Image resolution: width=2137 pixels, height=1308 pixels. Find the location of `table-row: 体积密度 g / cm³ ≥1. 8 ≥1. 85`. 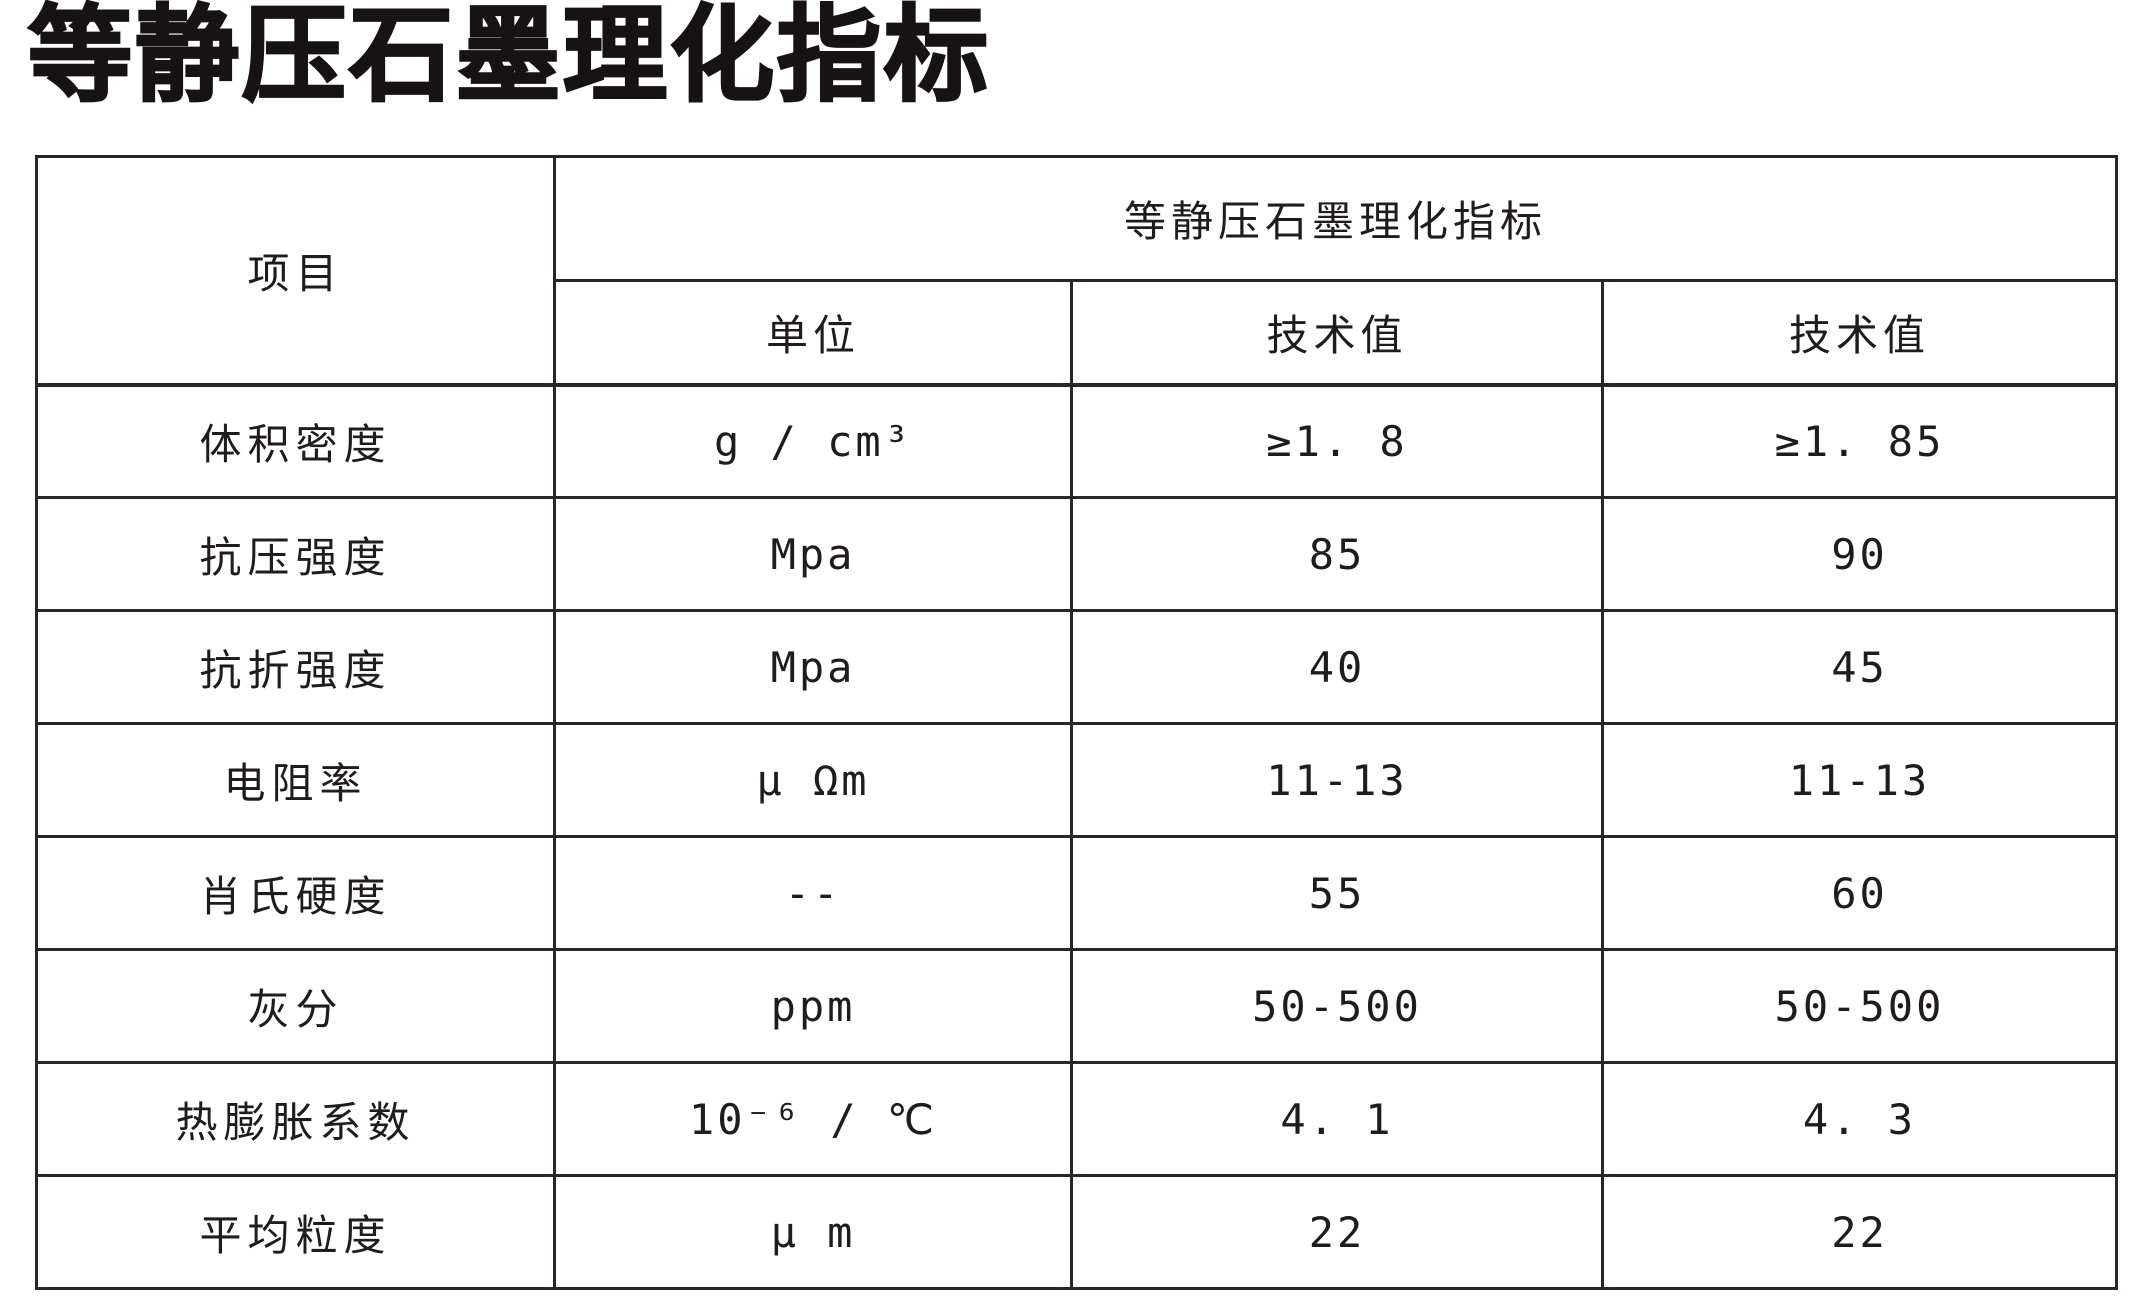

table-row: 体积密度 g / cm³ ≥1. 8 ≥1. 85 is located at coordinates (1077, 441).